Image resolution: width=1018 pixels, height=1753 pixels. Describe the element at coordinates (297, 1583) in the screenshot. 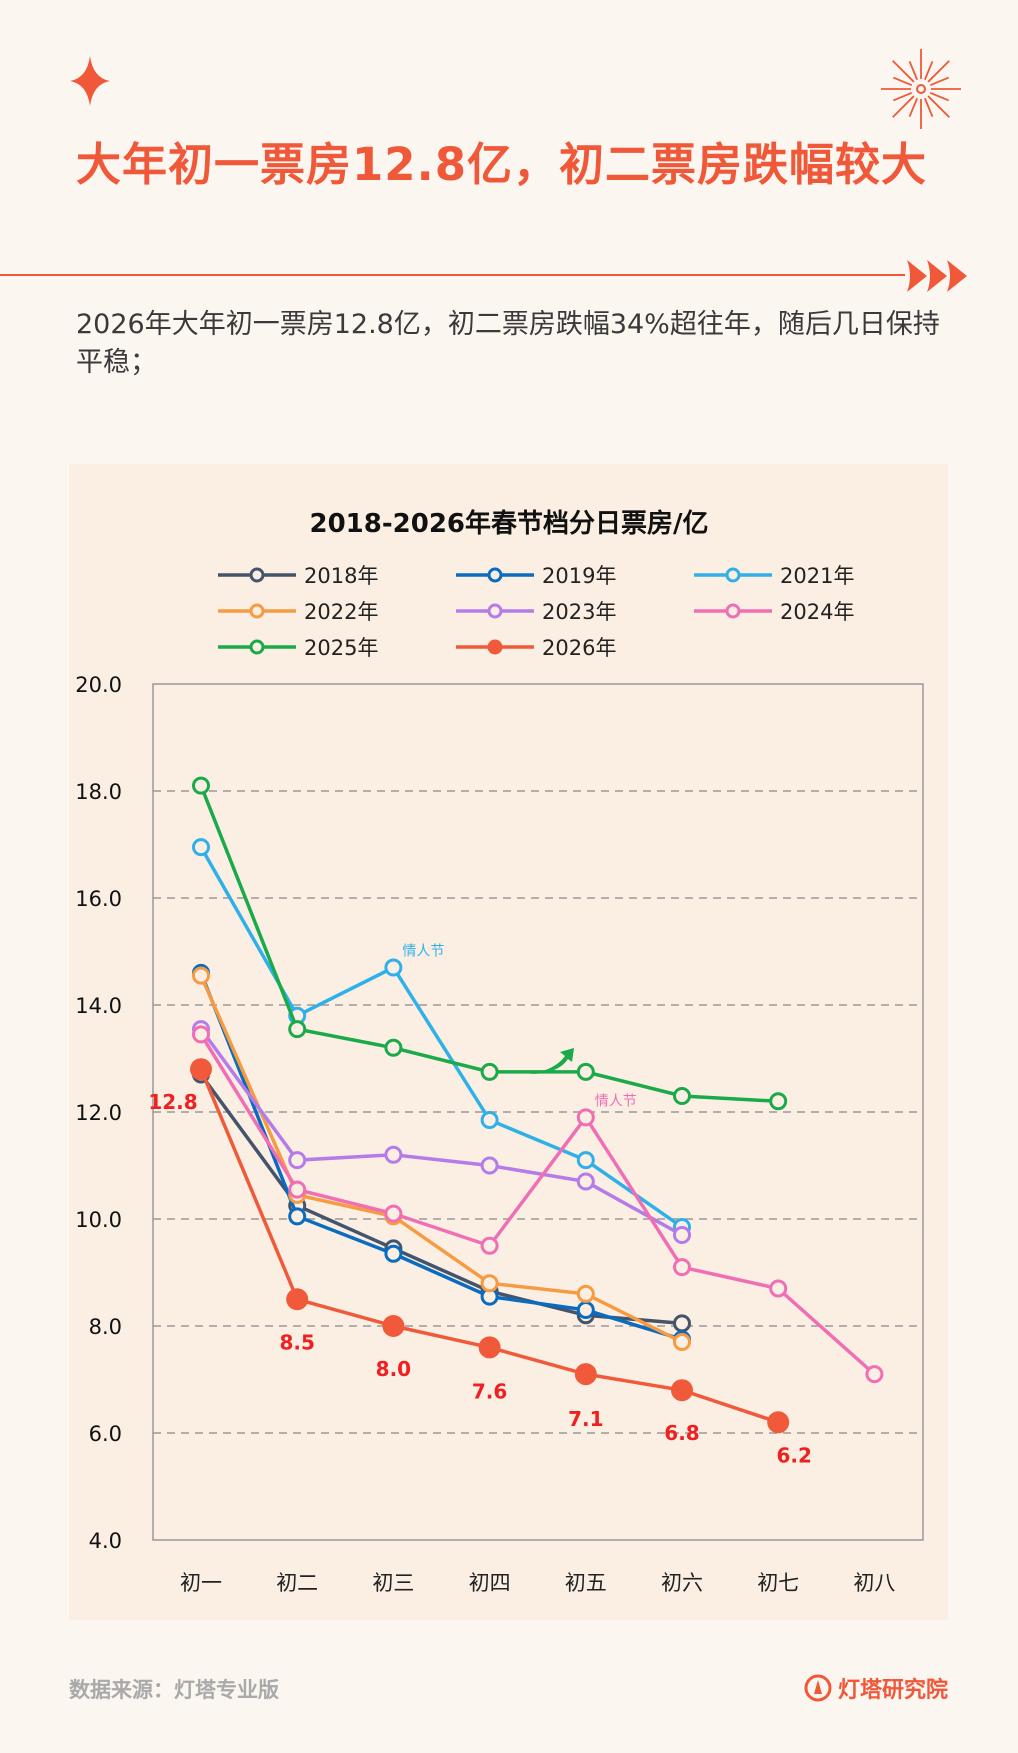

I see `x-tick-label: 初二` at that location.